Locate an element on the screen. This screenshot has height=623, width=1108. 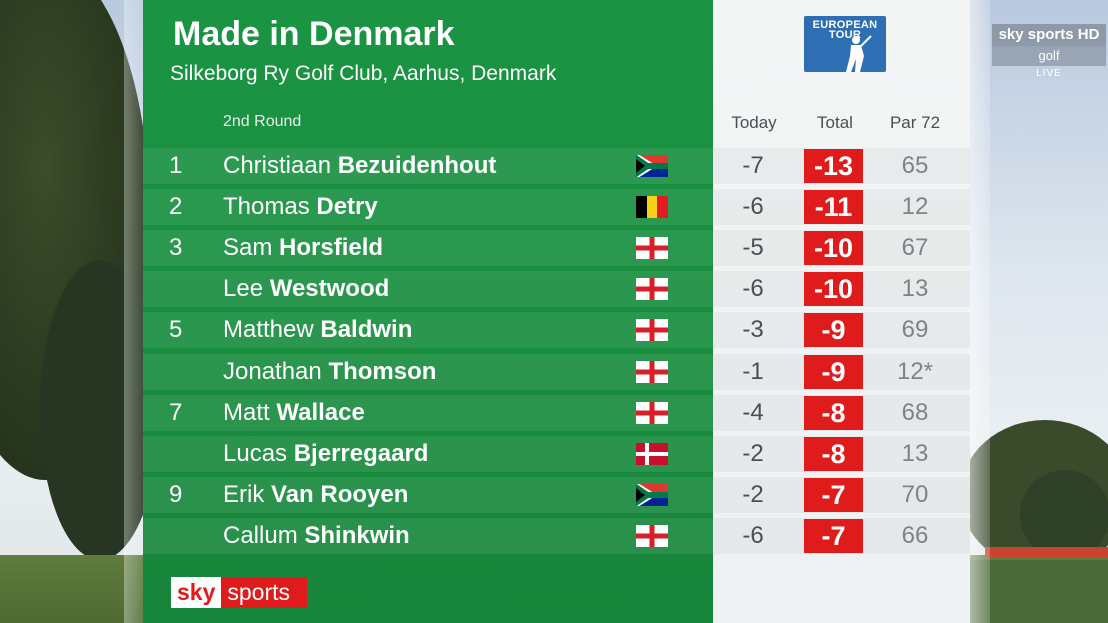
last-name: Baldwin is located at coordinates (366, 329).